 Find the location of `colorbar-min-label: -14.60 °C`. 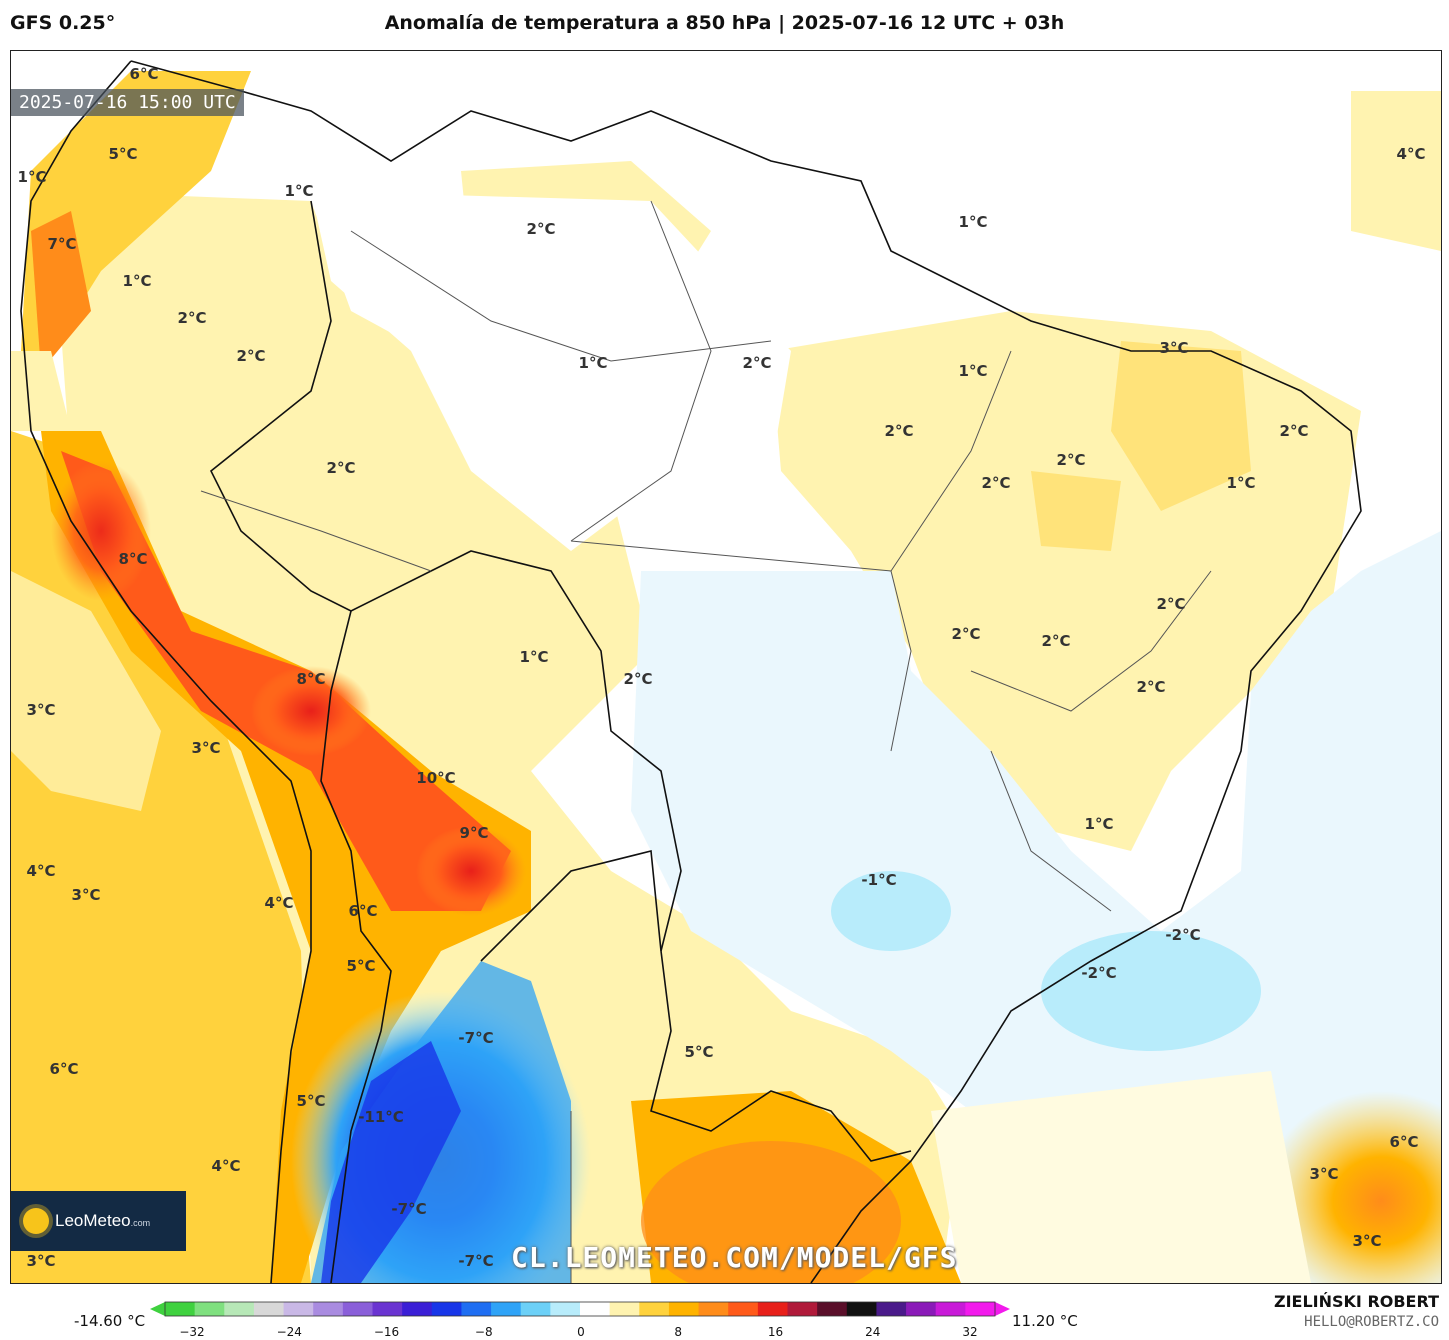

colorbar-min-label: -14.60 °C is located at coordinates (110, 1321).